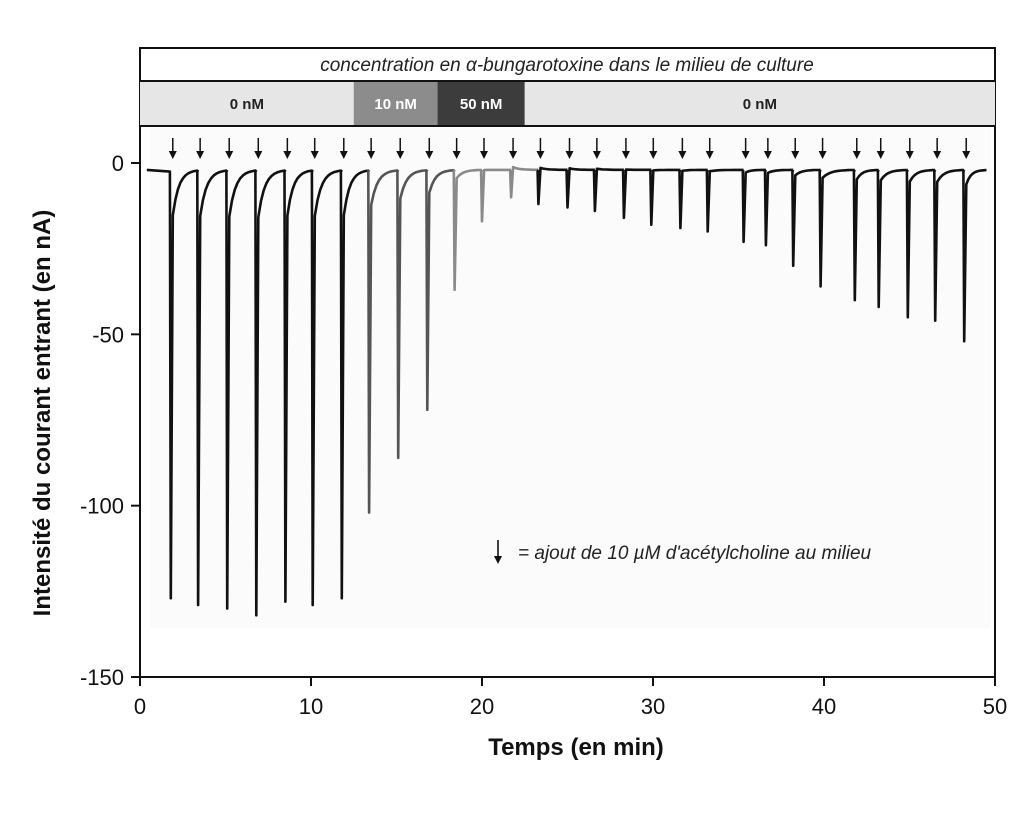 The image size is (1024, 816). I want to click on x-tick-label-5: 50, so click(995, 706).